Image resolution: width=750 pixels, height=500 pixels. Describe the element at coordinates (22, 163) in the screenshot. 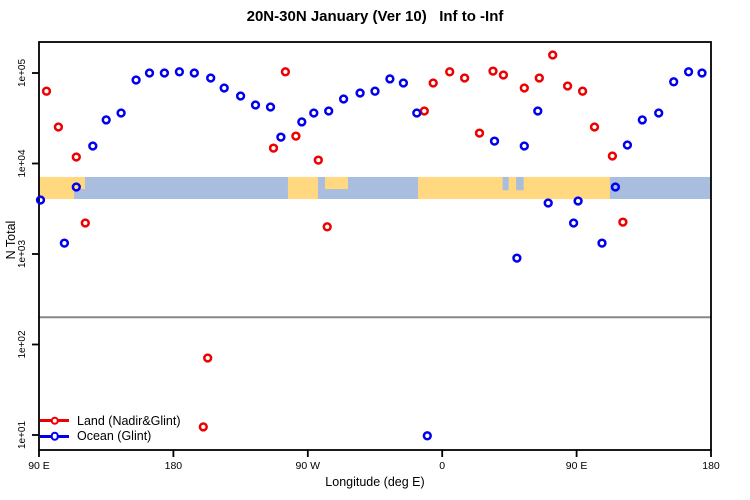

I see `y-tick-label: 1e+04` at that location.